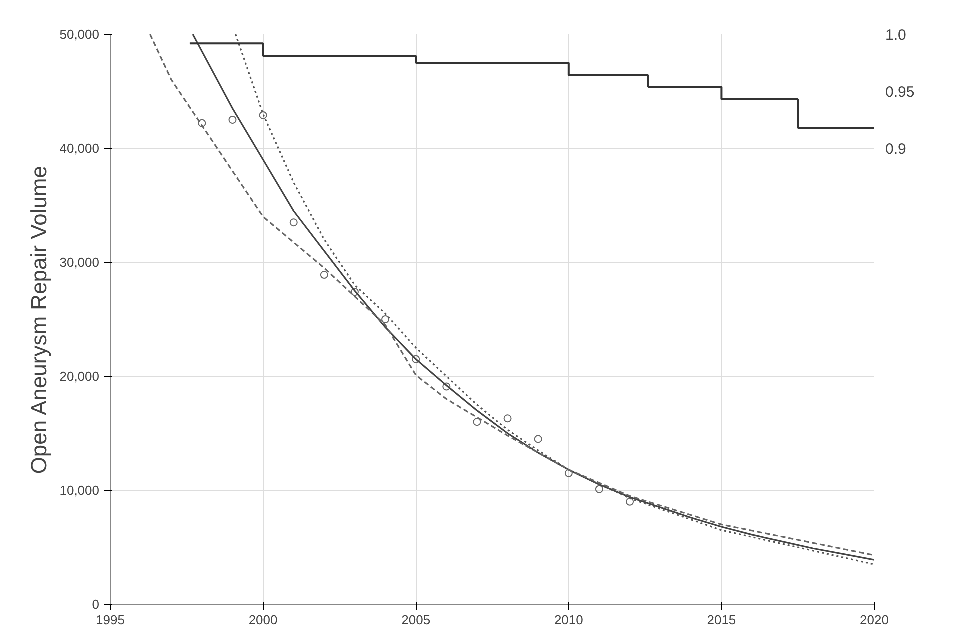  Describe the element at coordinates (416, 620) in the screenshot. I see `x-tick-label: 2005` at that location.